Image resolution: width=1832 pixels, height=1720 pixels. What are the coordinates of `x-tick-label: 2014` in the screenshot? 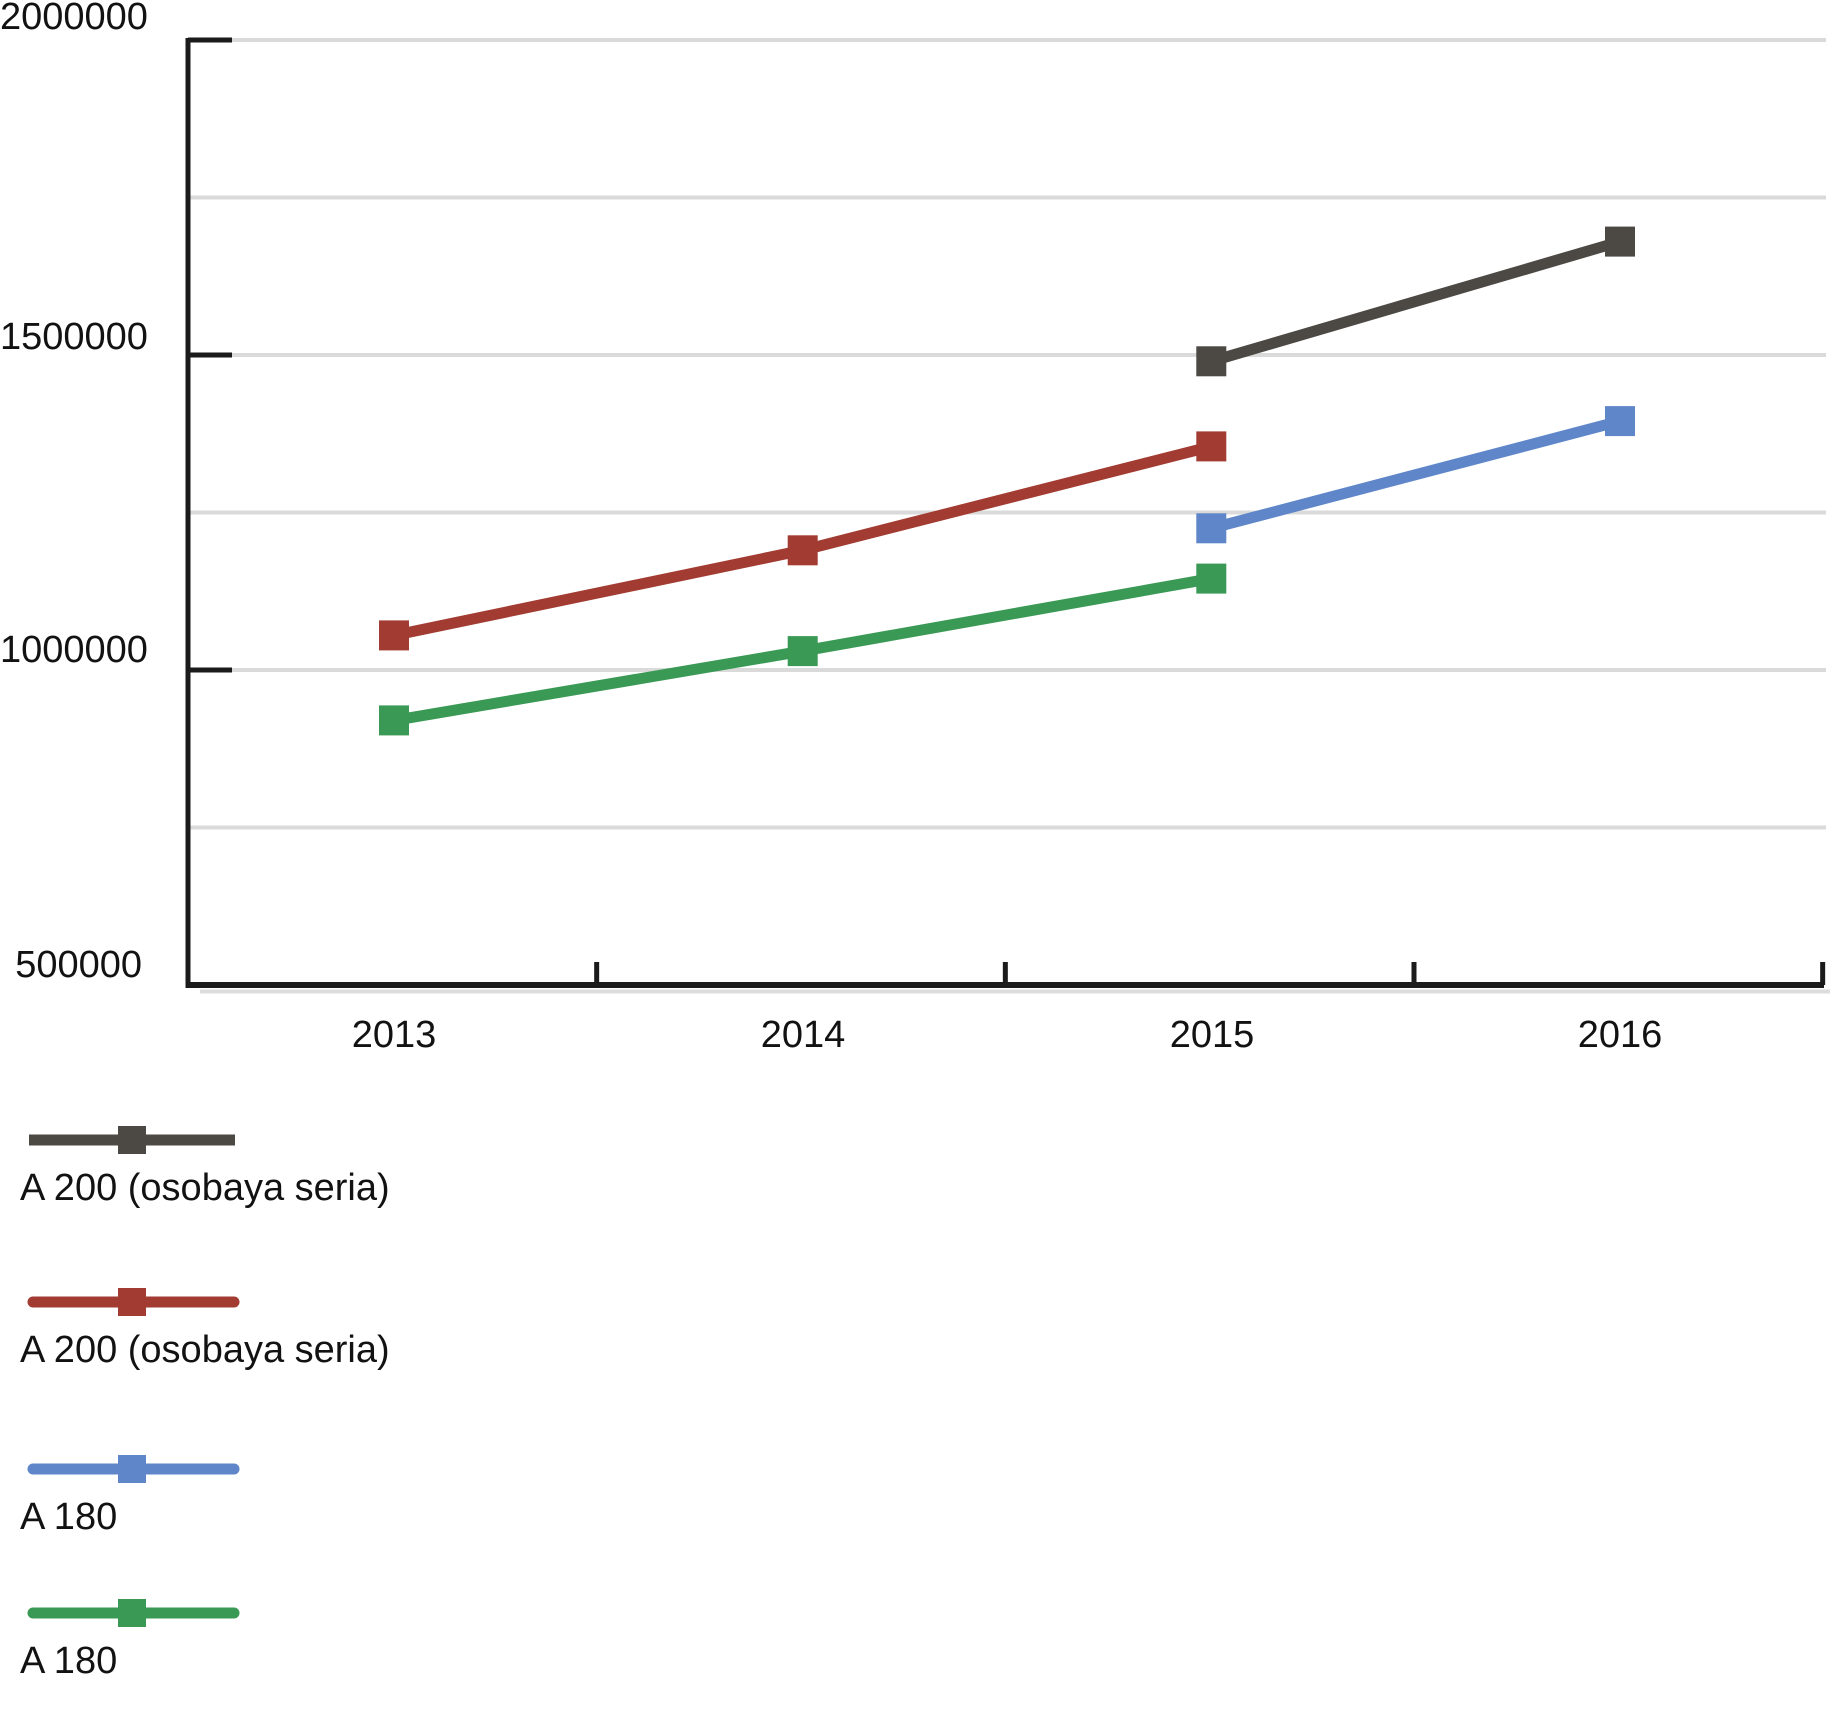 It's located at (803, 1035).